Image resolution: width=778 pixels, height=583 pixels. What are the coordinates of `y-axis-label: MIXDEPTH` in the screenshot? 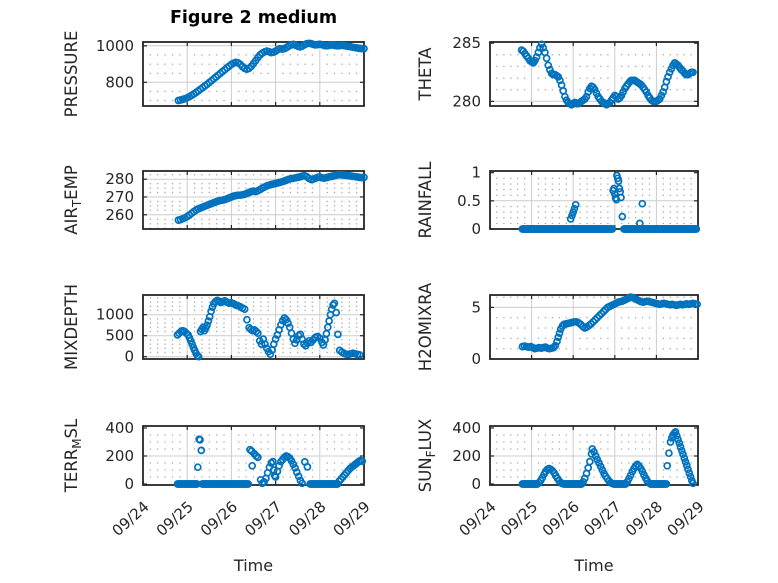 It's located at (71, 327).